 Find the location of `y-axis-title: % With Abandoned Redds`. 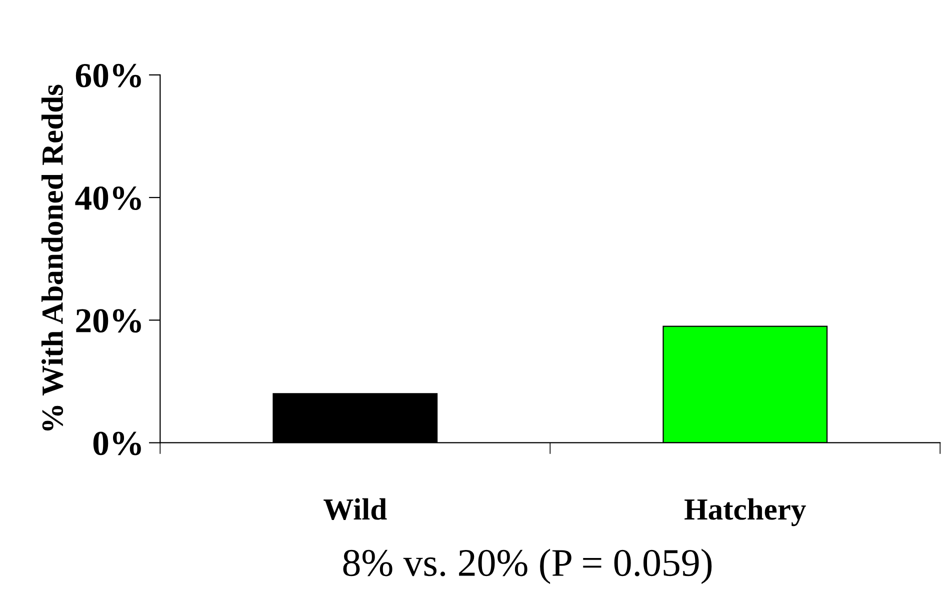

y-axis-title: % With Abandoned Redds is located at coordinates (52, 257).